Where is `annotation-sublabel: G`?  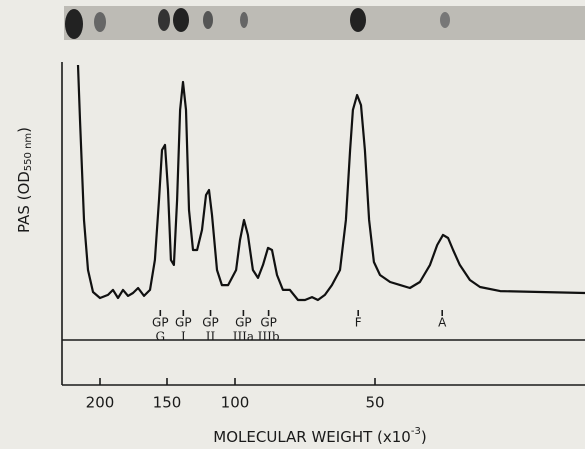
annotation-sublabel: G is located at coordinates (161, 337).